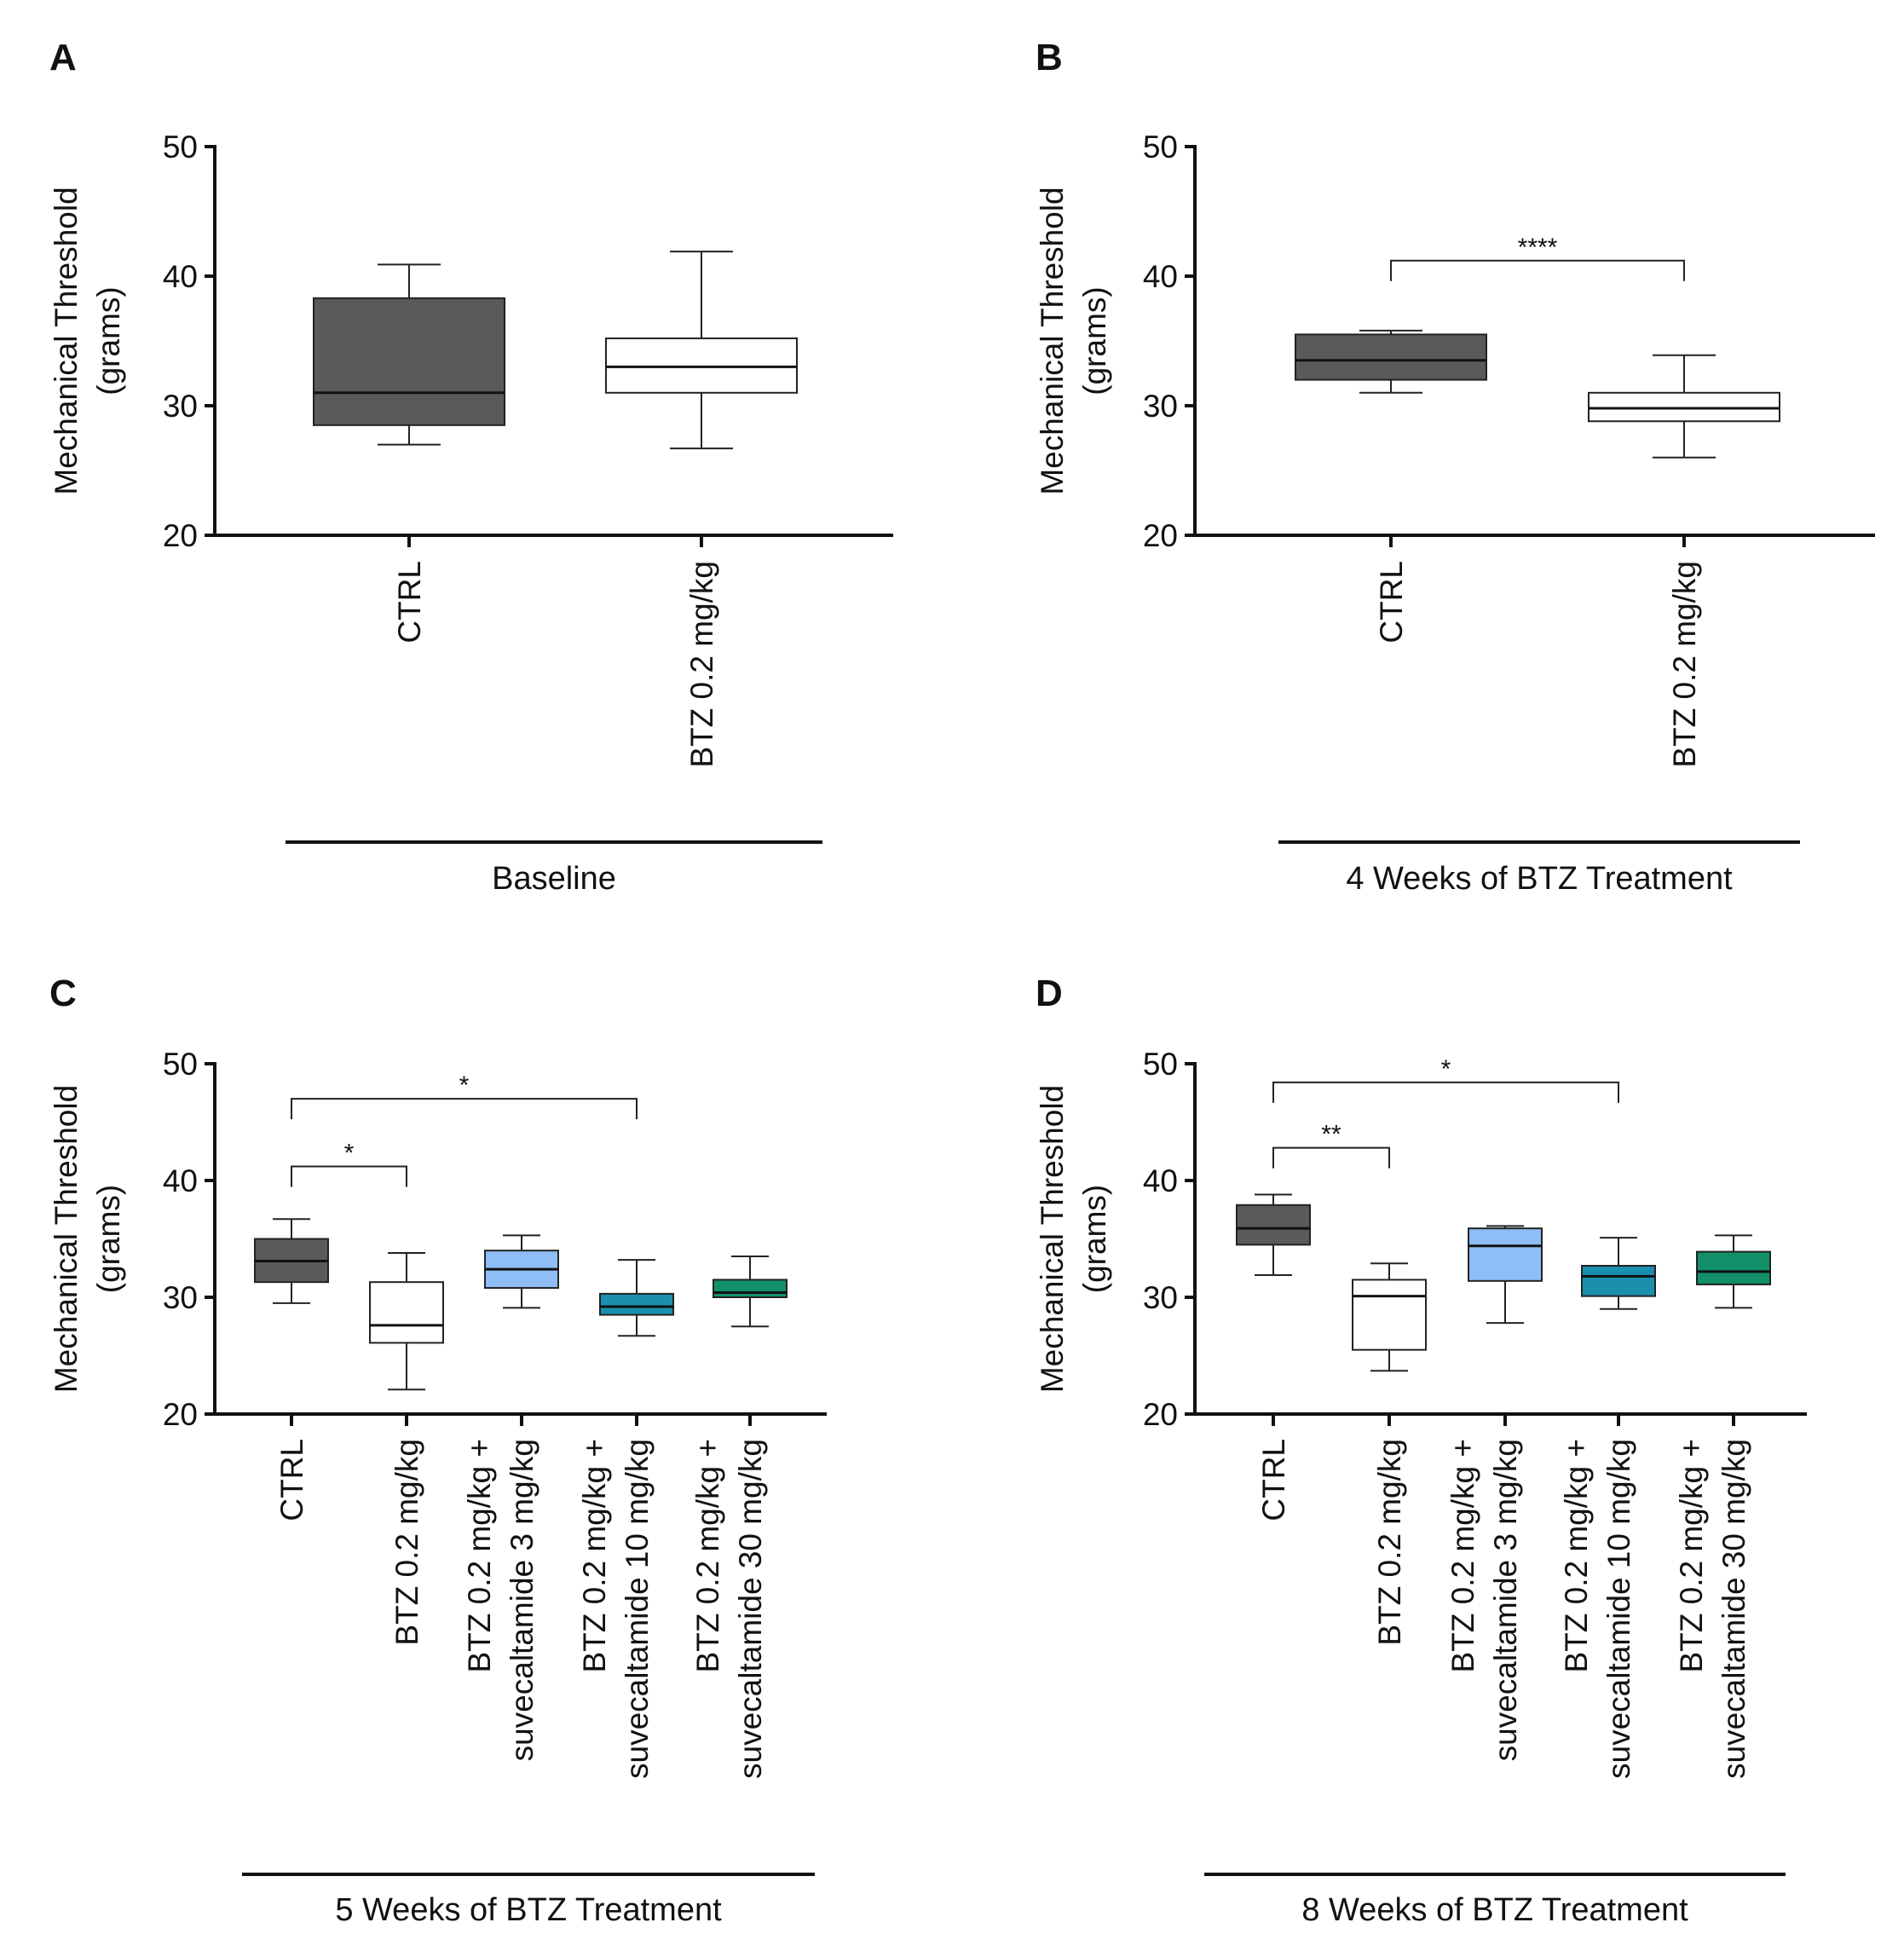 The width and height of the screenshot is (1904, 1957). Describe the element at coordinates (1539, 879) in the screenshot. I see `group-label: 4 Weeks of BTZ Treatment` at that location.